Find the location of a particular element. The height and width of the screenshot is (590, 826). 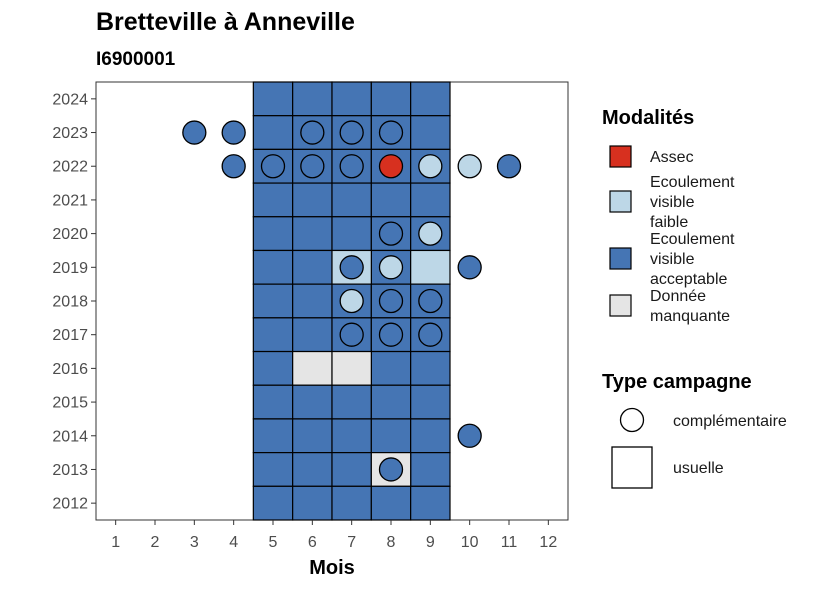

x-tick-label: 1 is located at coordinates (115, 542).